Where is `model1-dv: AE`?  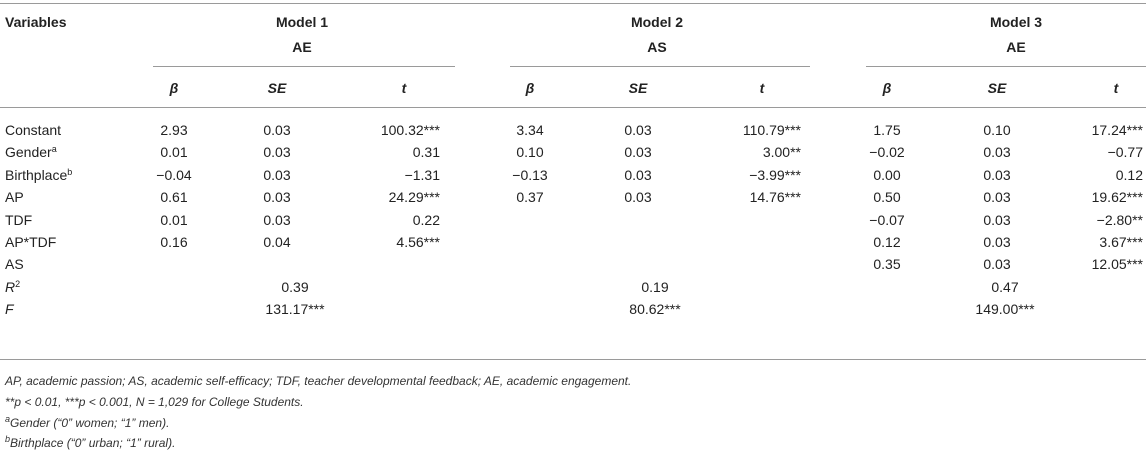
model1-dv: AE is located at coordinates (302, 47).